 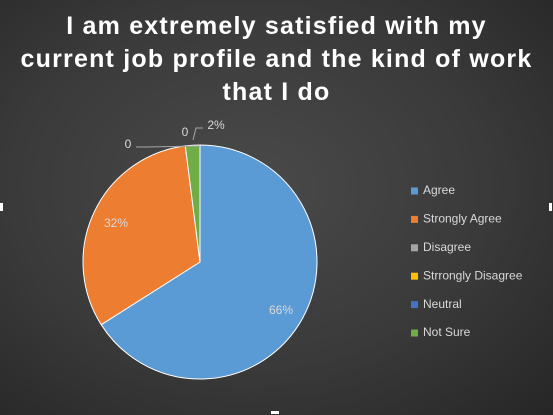 I want to click on legend-label: Strrongly Disagree, so click(x=473, y=275).